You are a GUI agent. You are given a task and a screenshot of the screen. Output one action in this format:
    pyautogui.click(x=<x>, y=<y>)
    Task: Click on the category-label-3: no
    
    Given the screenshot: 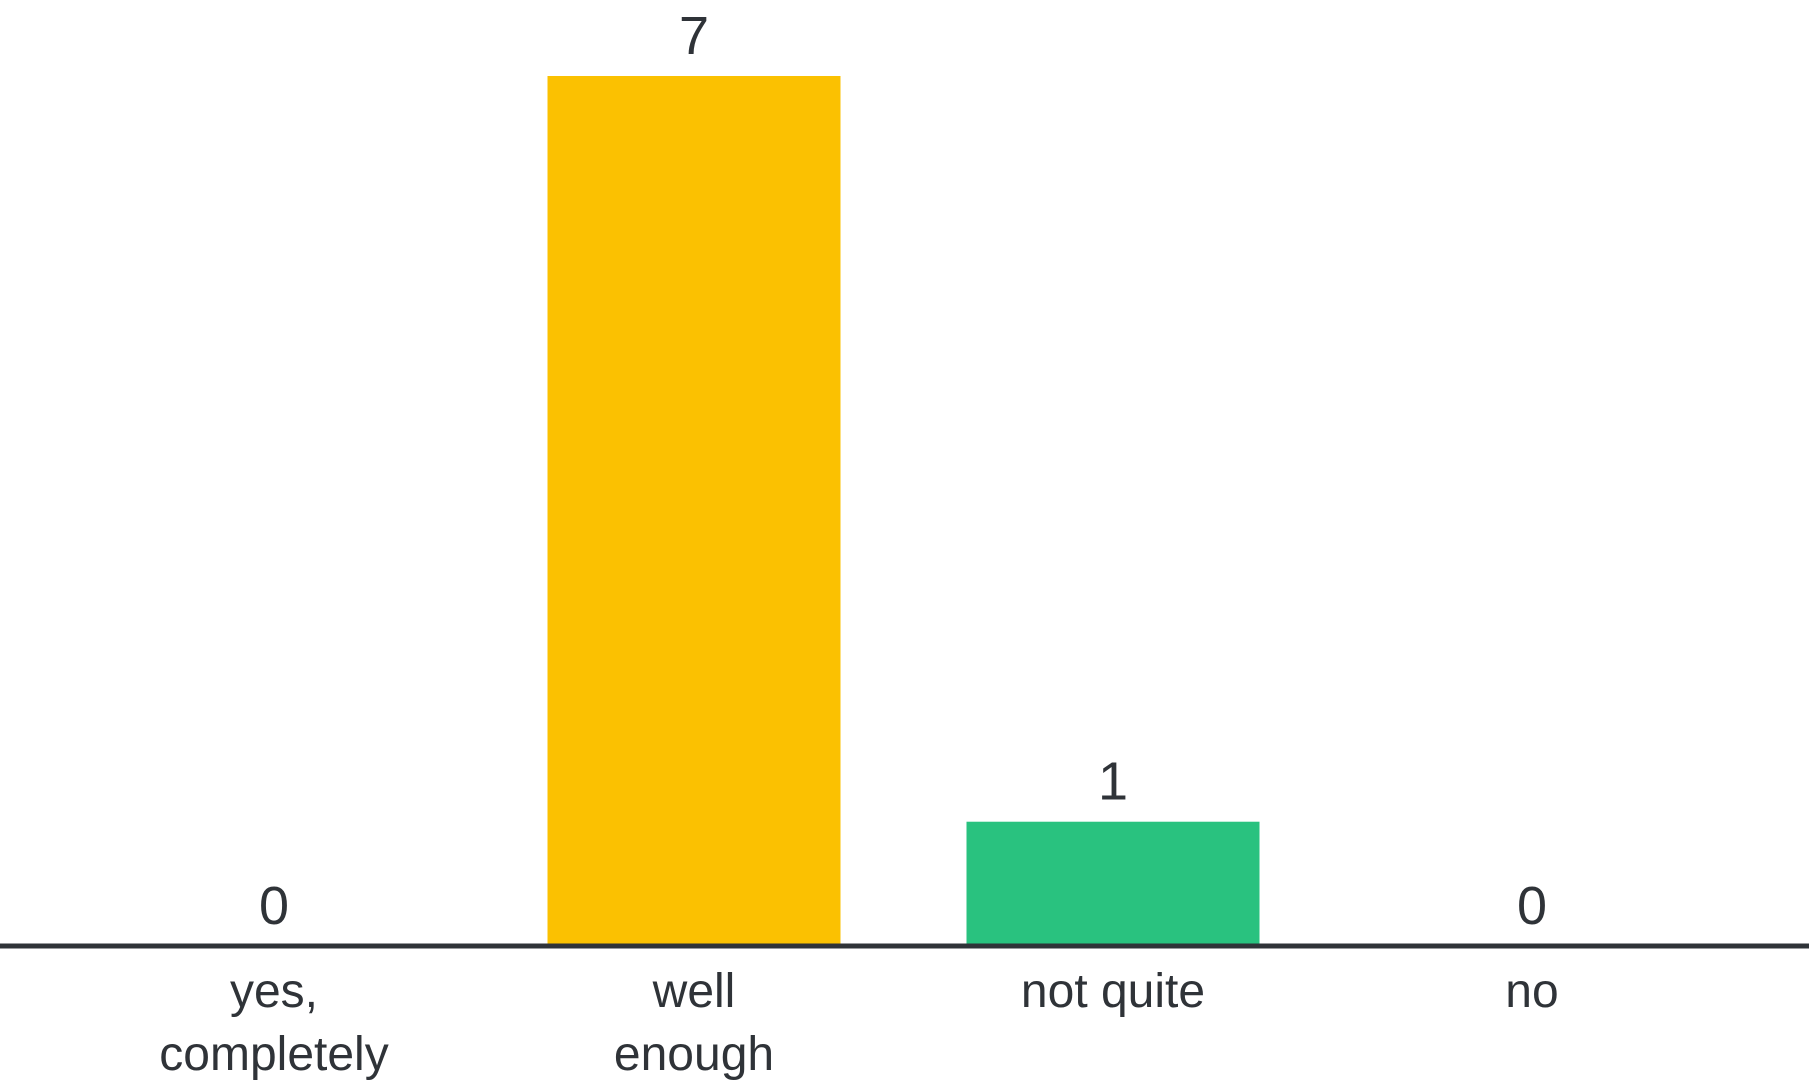 What is the action you would take?
    pyautogui.click(x=1531, y=991)
    